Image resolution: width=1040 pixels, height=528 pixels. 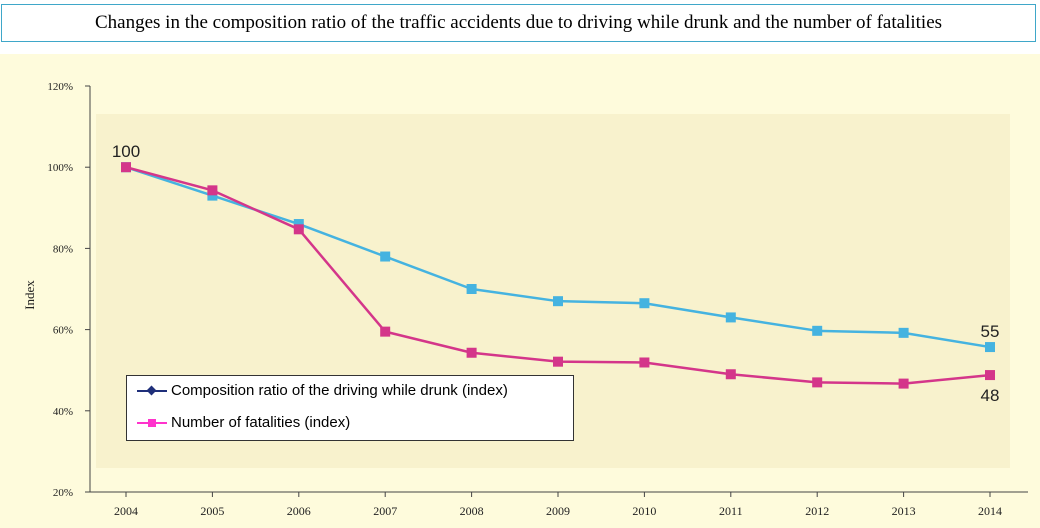 I want to click on y-tick-label: 20%, so click(x=63, y=493).